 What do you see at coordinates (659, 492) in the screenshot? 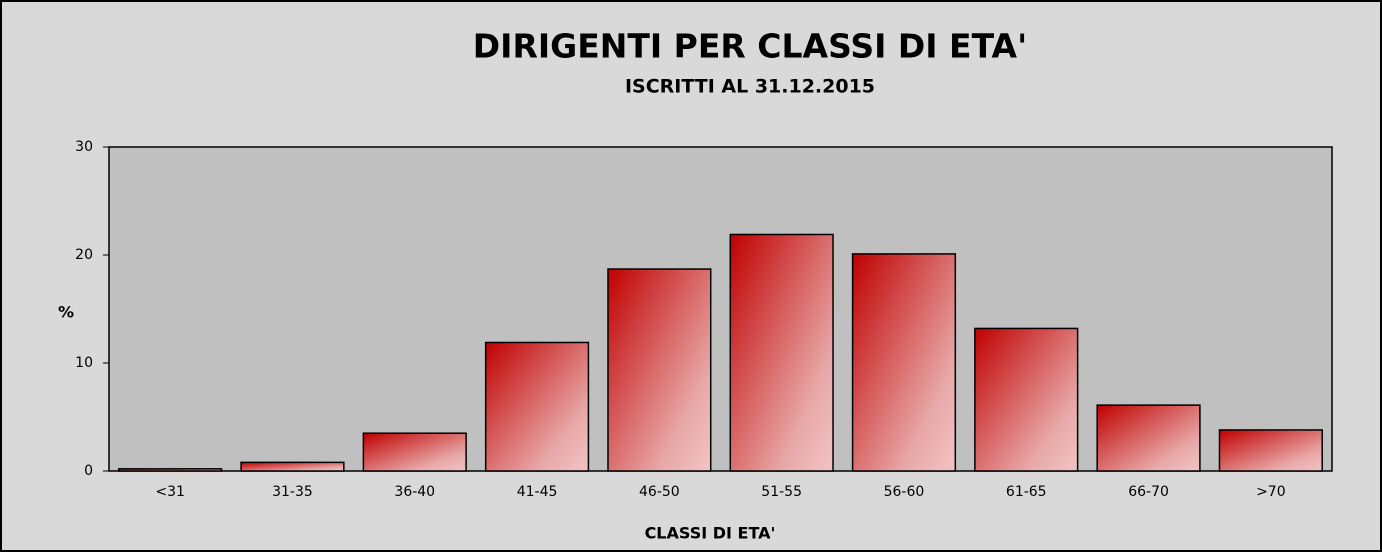
I see `x-tick-label: 46-50` at bounding box center [659, 492].